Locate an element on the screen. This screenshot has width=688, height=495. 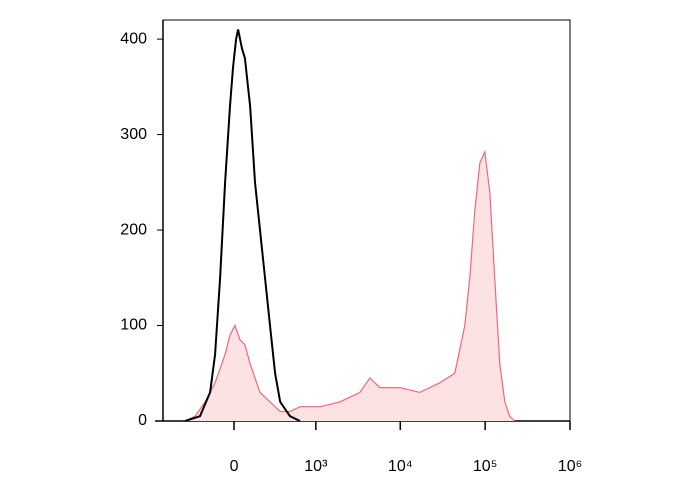
x-tick-label: 10⁴ is located at coordinates (400, 466).